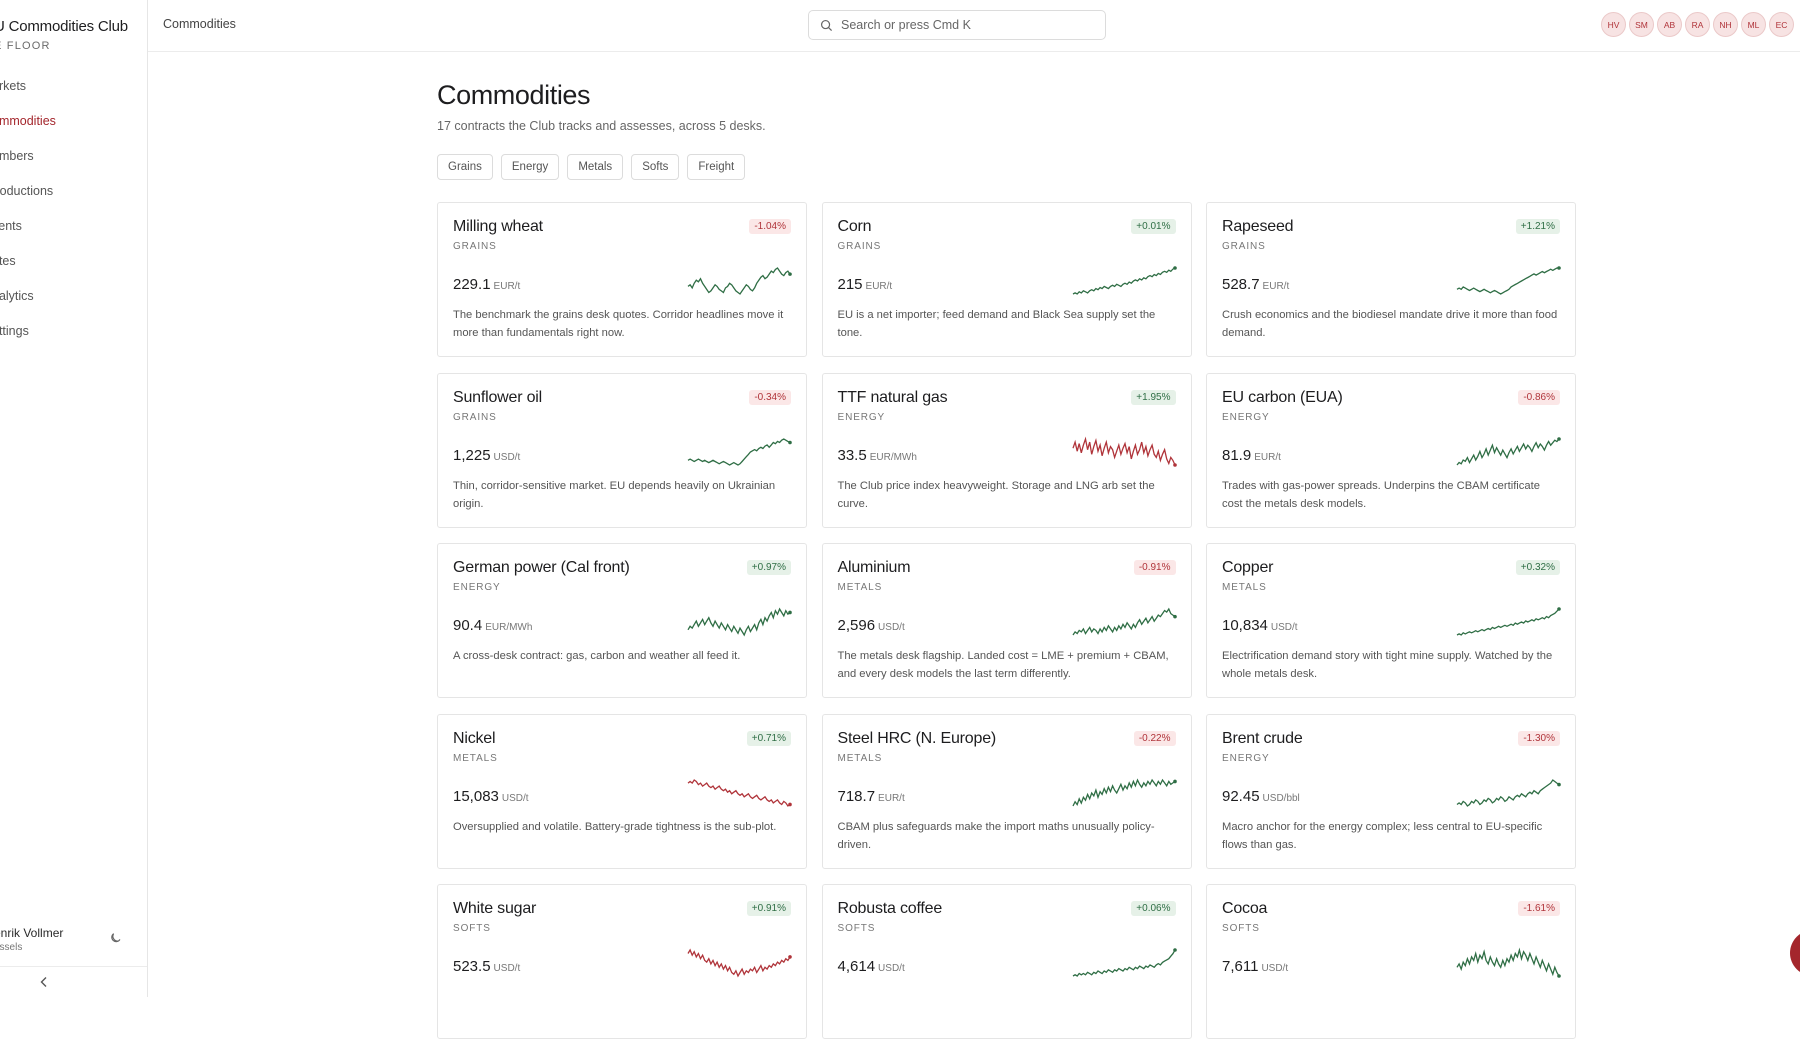 This screenshot has height=1039, width=1800. I want to click on user-profile: enrik Vollmer ussels, so click(72, 939).